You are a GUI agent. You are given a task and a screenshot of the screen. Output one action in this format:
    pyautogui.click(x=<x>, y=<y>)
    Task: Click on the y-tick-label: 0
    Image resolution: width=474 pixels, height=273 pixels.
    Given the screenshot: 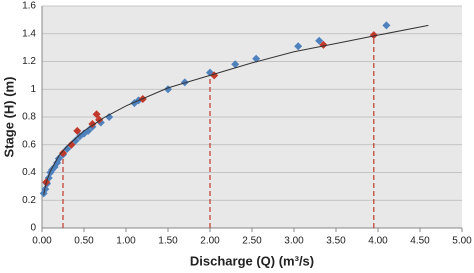 What is the action you would take?
    pyautogui.click(x=33, y=228)
    